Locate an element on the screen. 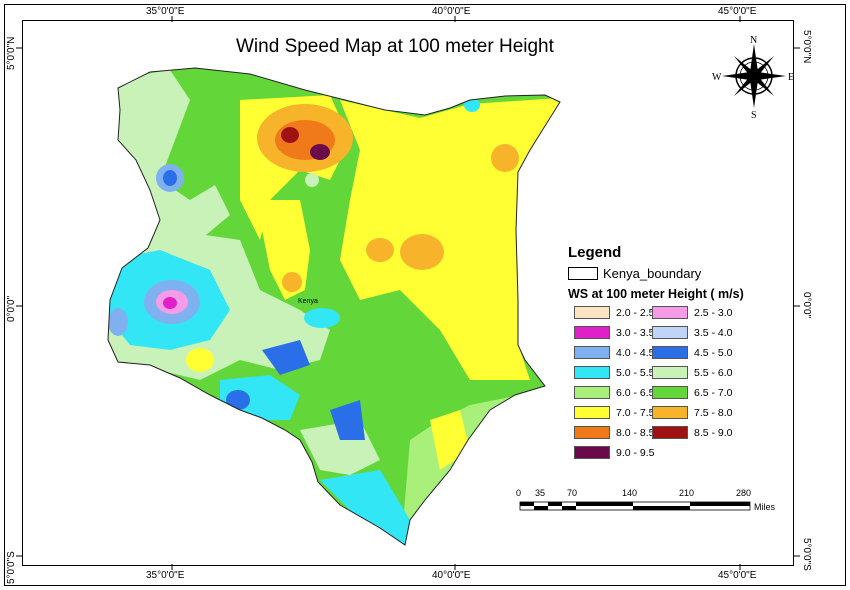 Image resolution: width=850 pixels, height=590 pixels. scale-tick-label: 35 is located at coordinates (540, 493).